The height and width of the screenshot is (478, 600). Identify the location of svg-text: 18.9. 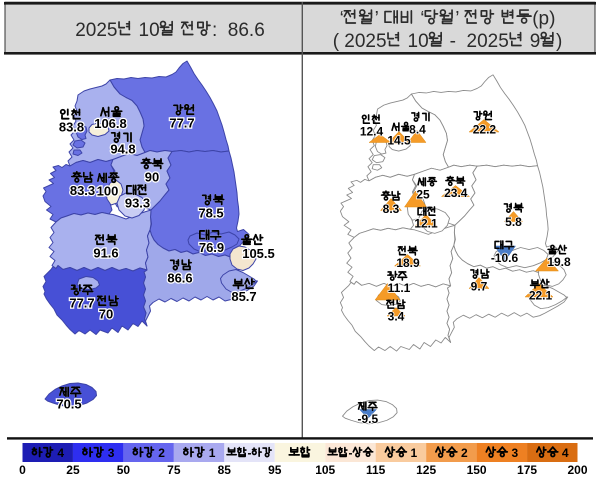
(408, 263).